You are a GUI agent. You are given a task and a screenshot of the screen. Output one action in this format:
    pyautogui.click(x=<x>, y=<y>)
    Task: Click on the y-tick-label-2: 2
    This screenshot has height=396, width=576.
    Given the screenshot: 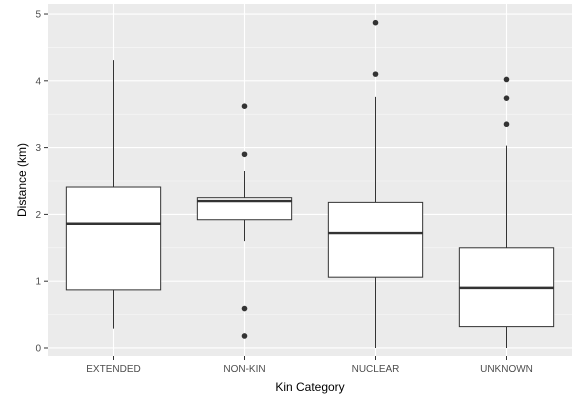 What is the action you would take?
    pyautogui.click(x=38, y=215)
    